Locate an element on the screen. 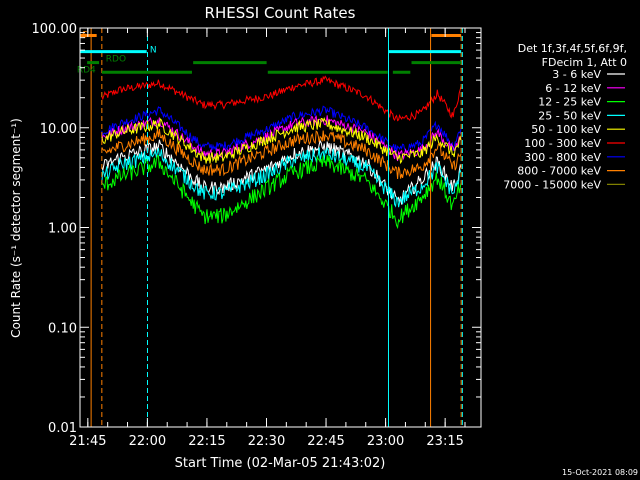 This screenshot has width=640, height=480. x-axis-label: Start Time (02-Mar-05 21:43:02) is located at coordinates (280, 463).